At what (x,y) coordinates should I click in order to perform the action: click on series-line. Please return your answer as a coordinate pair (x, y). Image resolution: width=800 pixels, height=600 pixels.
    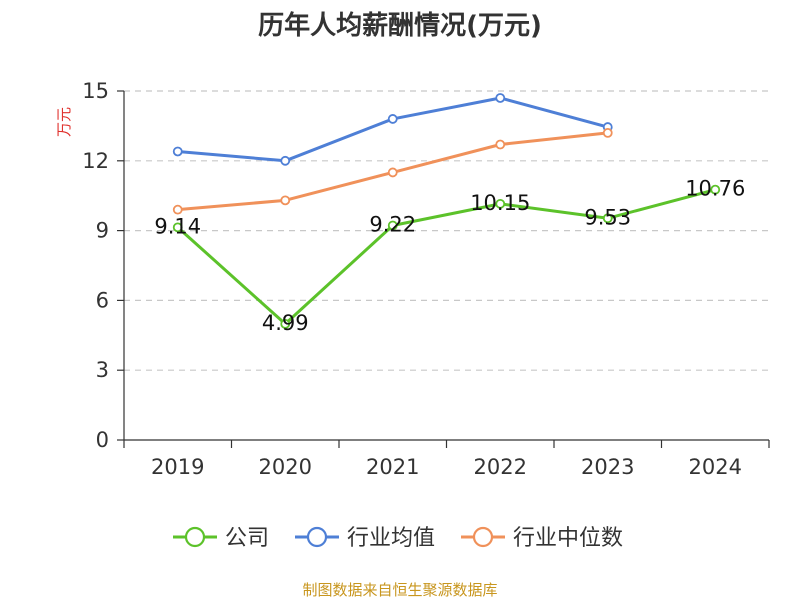
    Looking at the image, I should click on (393, 129).